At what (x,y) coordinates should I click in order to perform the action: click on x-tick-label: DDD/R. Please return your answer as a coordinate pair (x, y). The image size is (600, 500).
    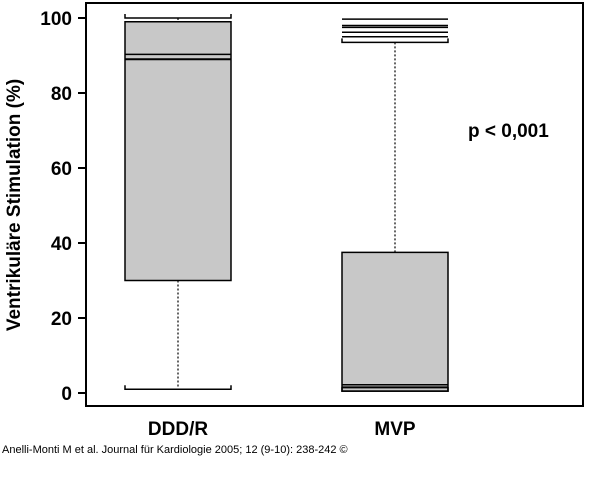
    Looking at the image, I should click on (178, 429).